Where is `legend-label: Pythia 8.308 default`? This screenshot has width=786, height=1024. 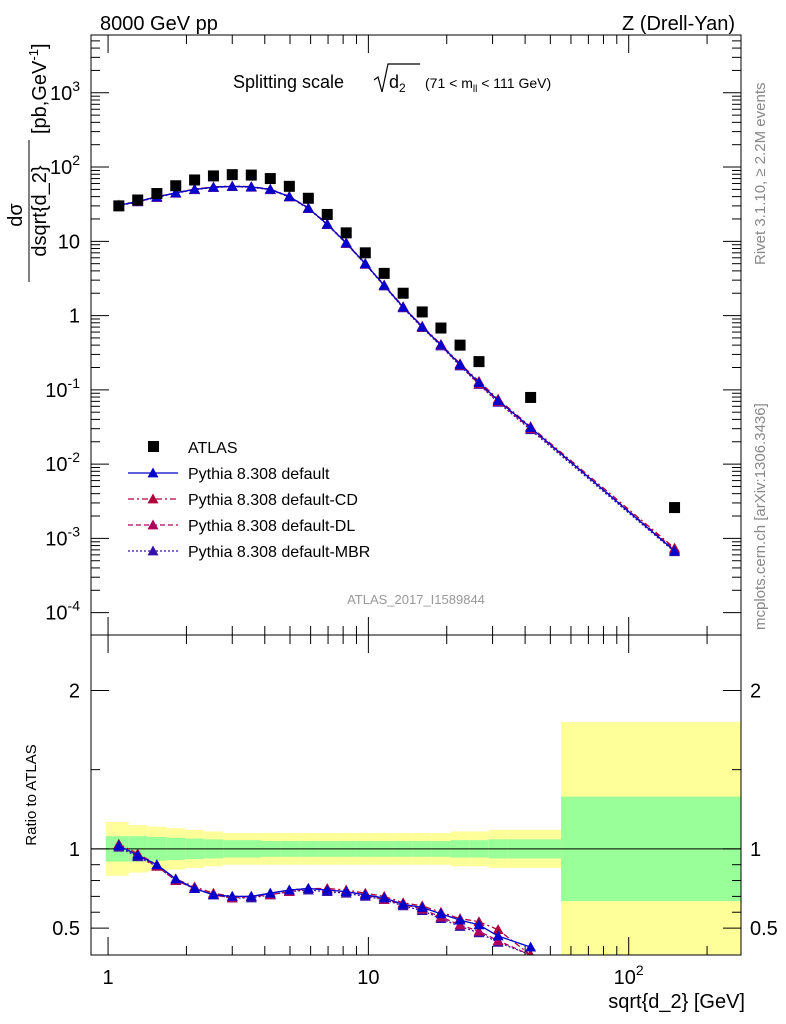 legend-label: Pythia 8.308 default is located at coordinates (259, 474).